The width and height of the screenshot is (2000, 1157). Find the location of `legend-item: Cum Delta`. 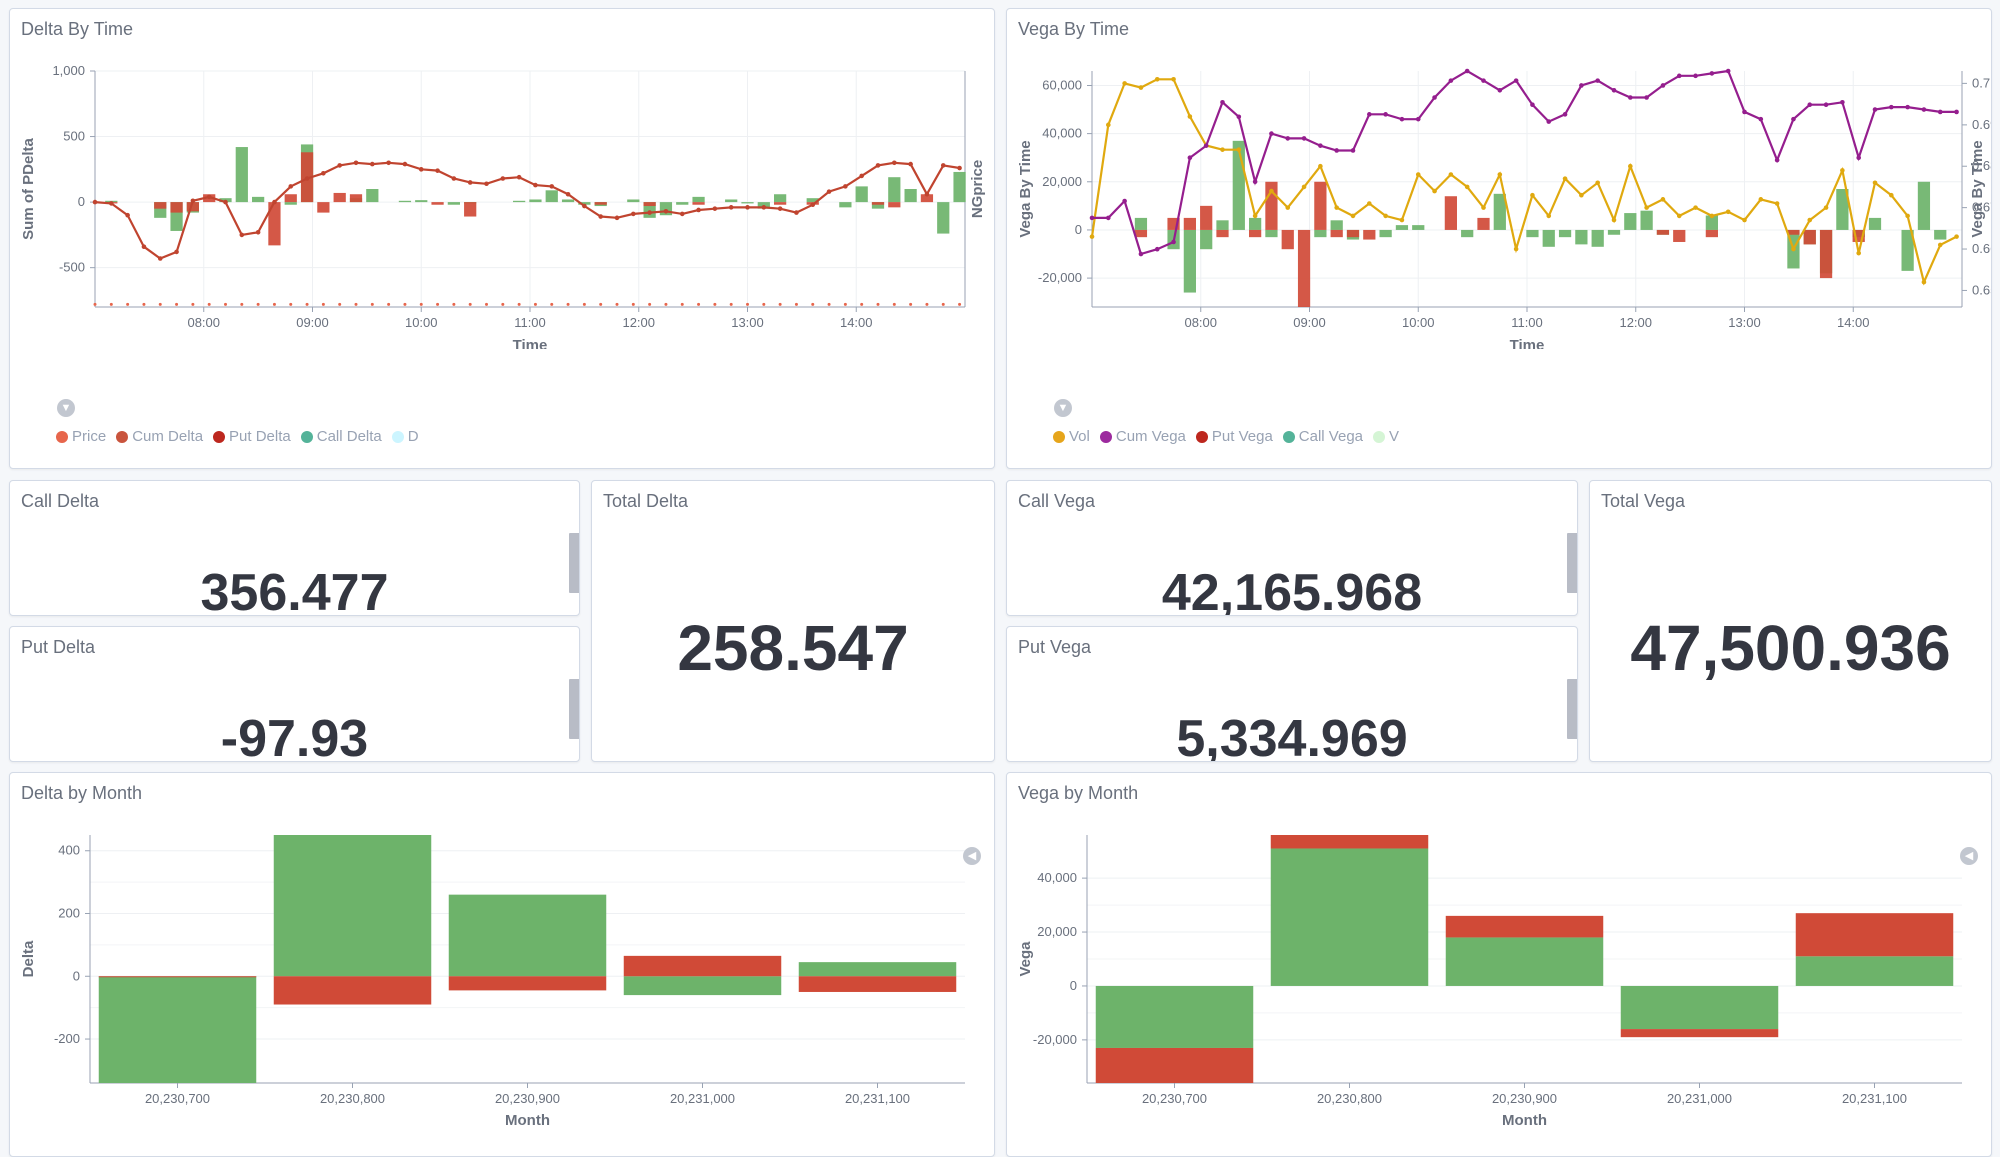

legend-item: Cum Delta is located at coordinates (159, 436).